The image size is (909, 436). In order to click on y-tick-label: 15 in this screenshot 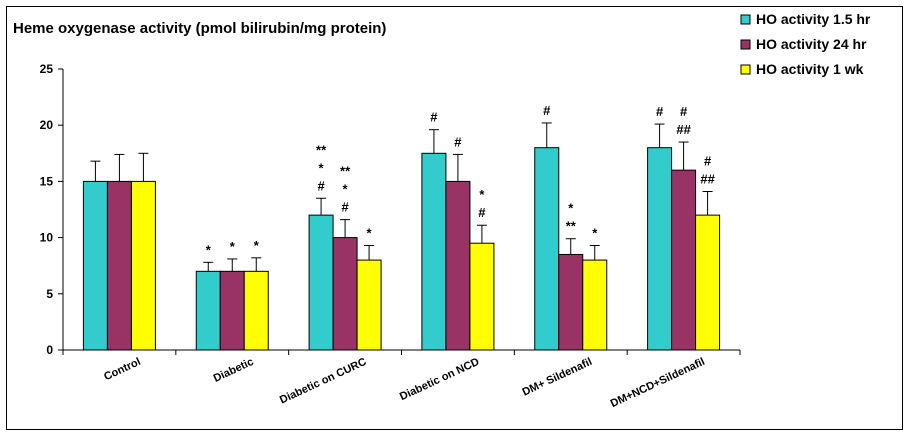, I will do `click(47, 181)`.